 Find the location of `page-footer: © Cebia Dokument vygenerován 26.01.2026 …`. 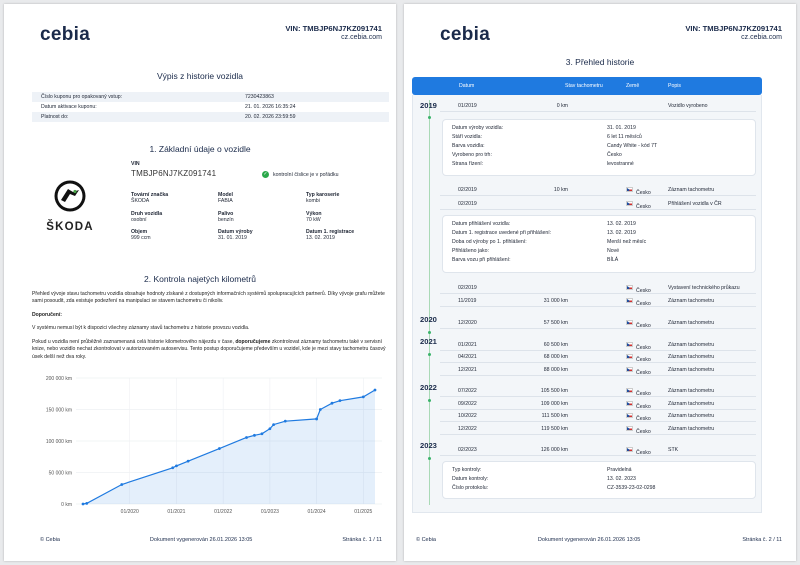

page-footer: © Cebia Dokument vygenerován 26.01.2026 … is located at coordinates (211, 540).